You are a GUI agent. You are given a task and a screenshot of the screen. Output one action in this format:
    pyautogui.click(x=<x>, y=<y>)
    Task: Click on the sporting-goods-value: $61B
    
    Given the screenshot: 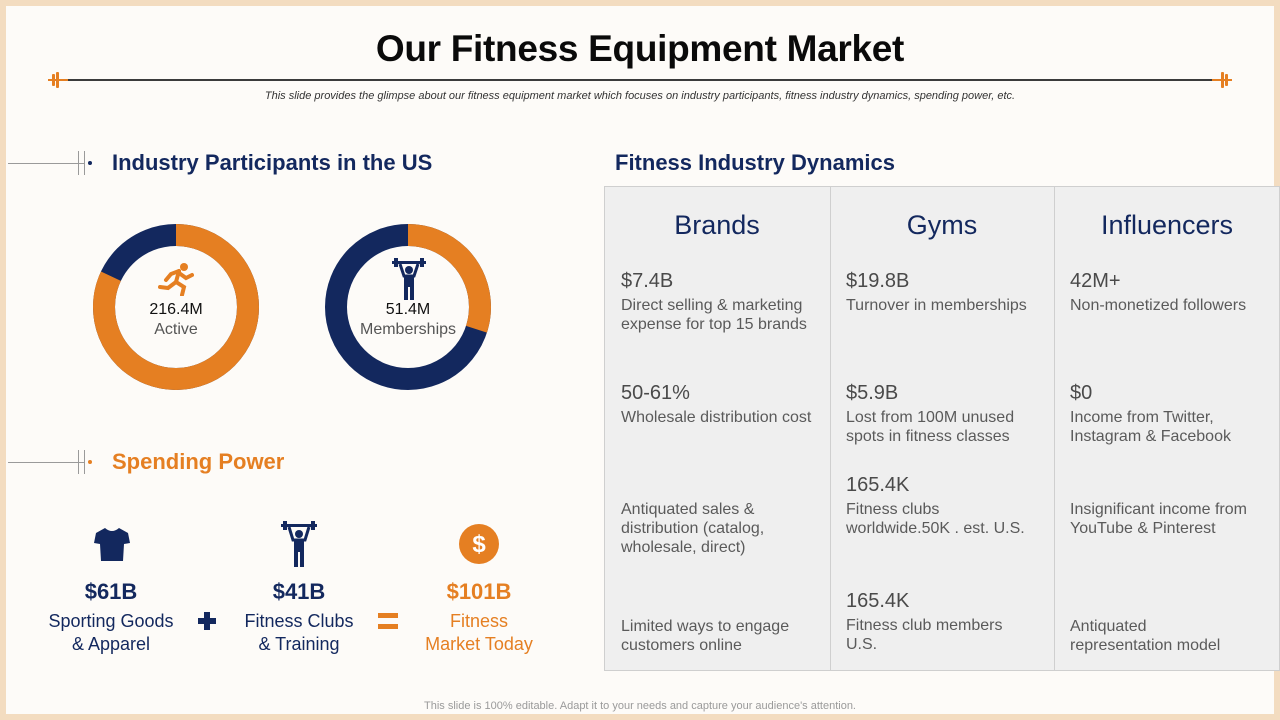 What is the action you would take?
    pyautogui.click(x=111, y=591)
    